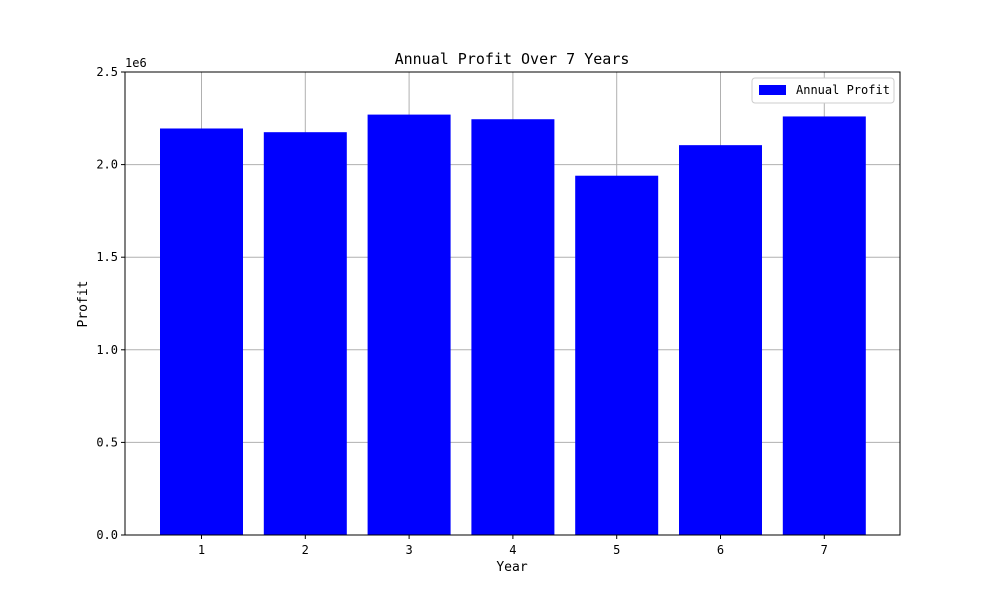 The height and width of the screenshot is (600, 1000). I want to click on y-tick-label: 1.5, so click(107, 257).